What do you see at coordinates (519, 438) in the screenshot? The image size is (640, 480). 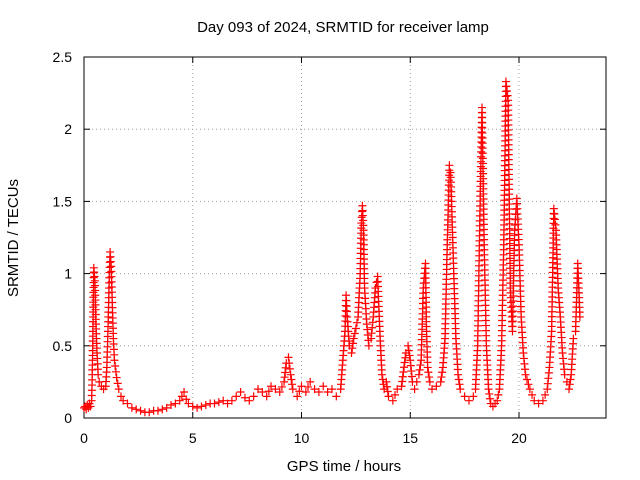 I see `x-tick-label: 20` at bounding box center [519, 438].